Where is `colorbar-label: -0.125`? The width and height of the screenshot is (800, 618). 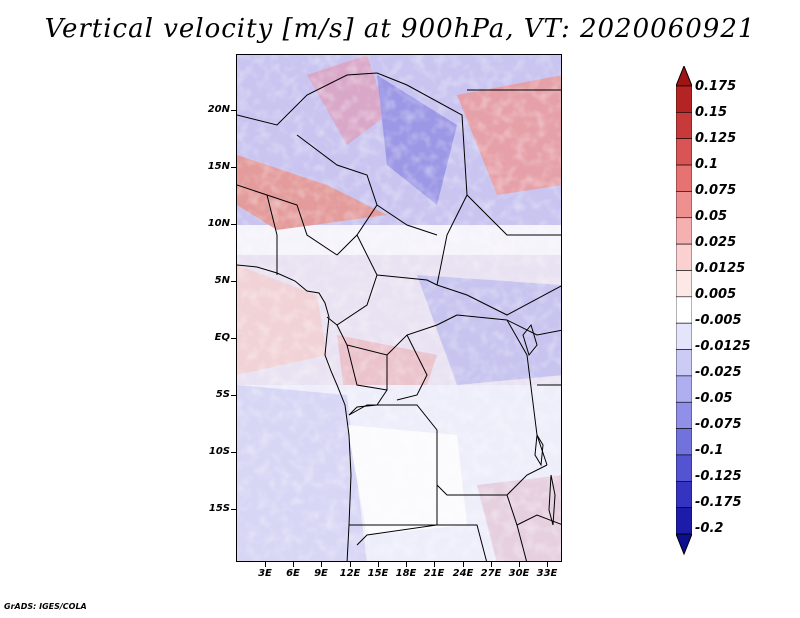 colorbar-label: -0.125 is located at coordinates (718, 476).